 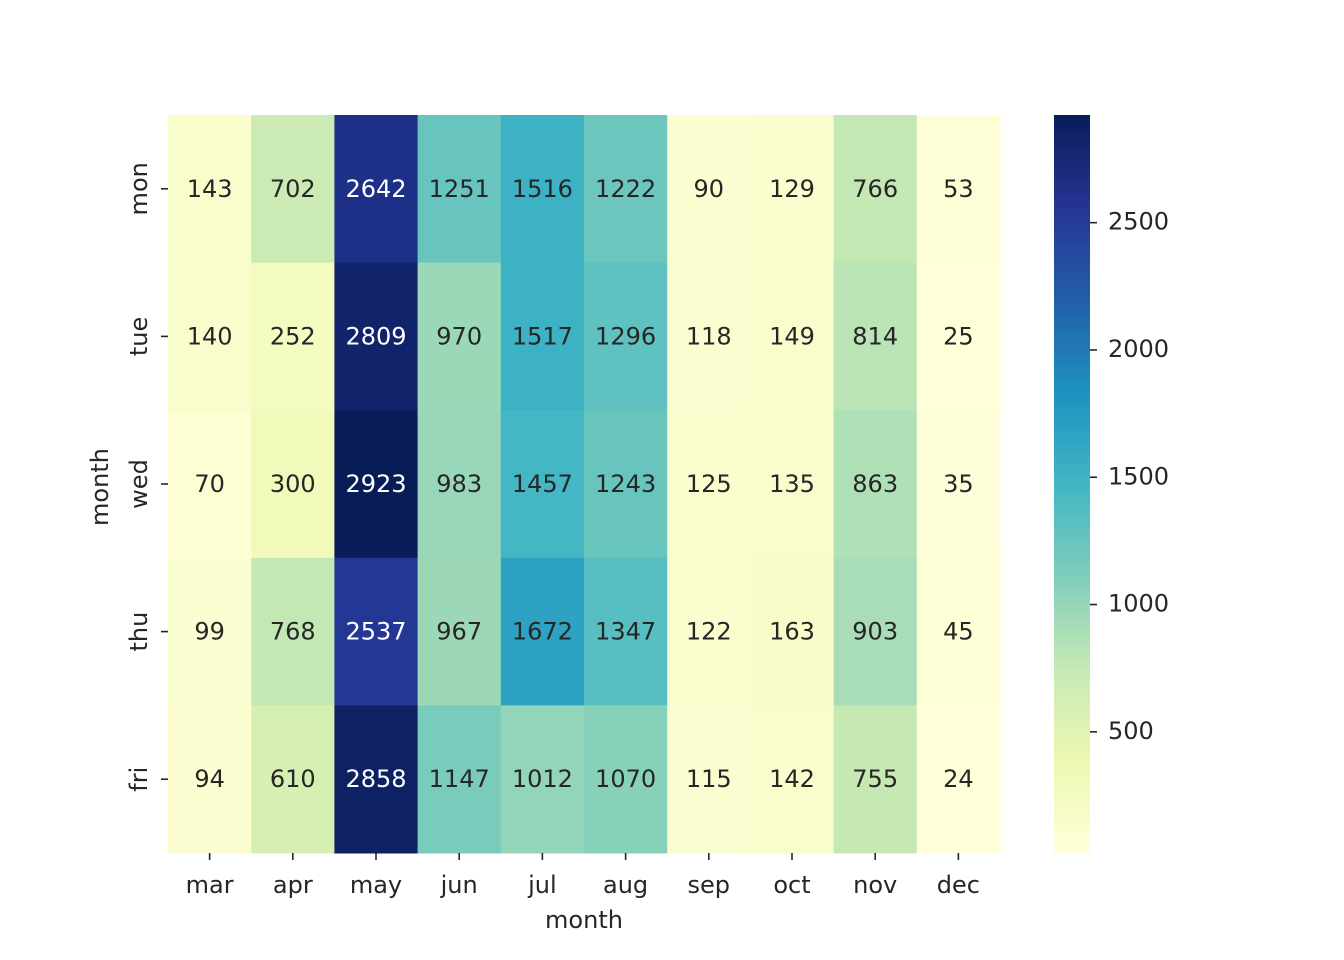 I want to click on cell-value-label: 94, so click(x=209, y=779).